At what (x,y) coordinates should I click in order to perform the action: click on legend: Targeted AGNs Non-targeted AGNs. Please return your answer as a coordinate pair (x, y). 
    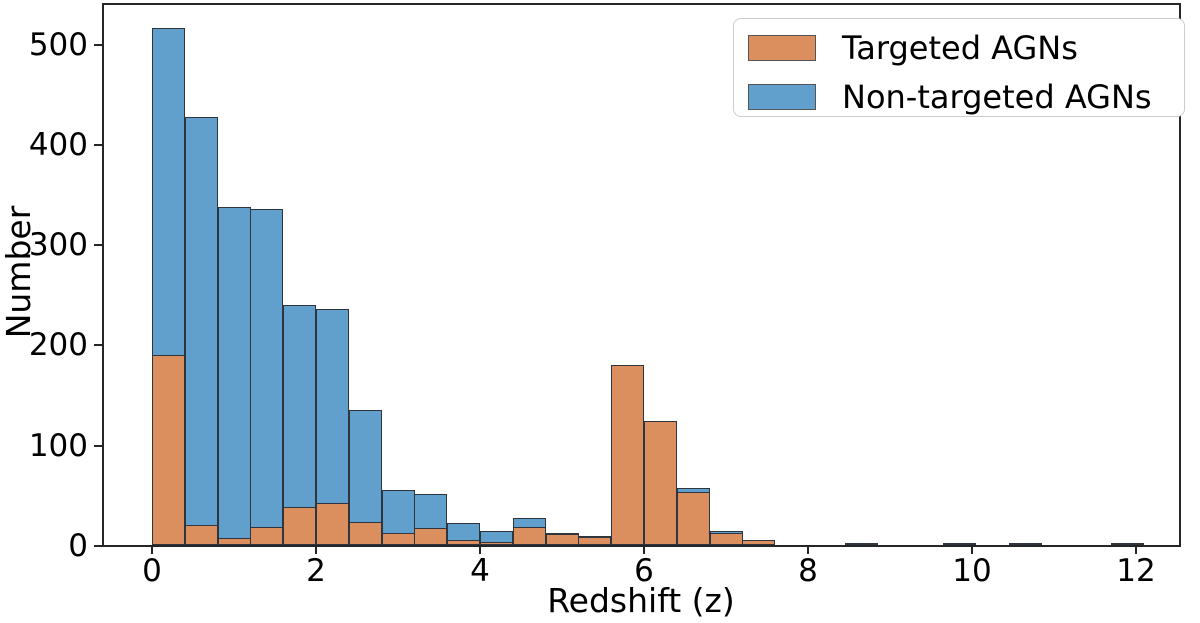
    Looking at the image, I should click on (959, 67).